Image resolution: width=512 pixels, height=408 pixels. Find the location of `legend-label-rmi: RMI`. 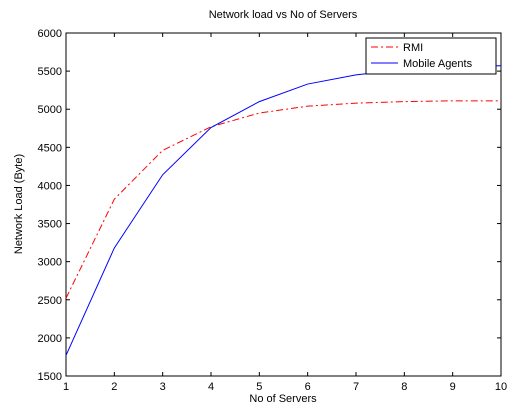

legend-label-rmi: RMI is located at coordinates (413, 48).